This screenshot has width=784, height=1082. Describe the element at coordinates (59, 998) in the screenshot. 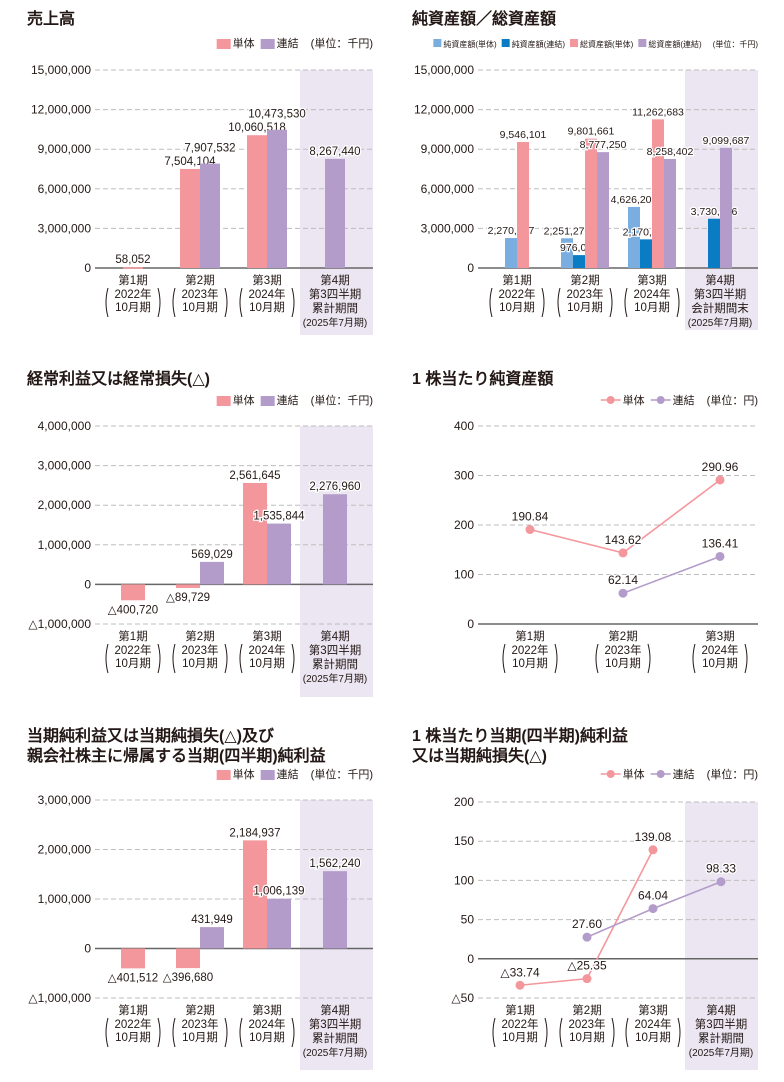

I see `y-tick-label: △1,000,000` at that location.